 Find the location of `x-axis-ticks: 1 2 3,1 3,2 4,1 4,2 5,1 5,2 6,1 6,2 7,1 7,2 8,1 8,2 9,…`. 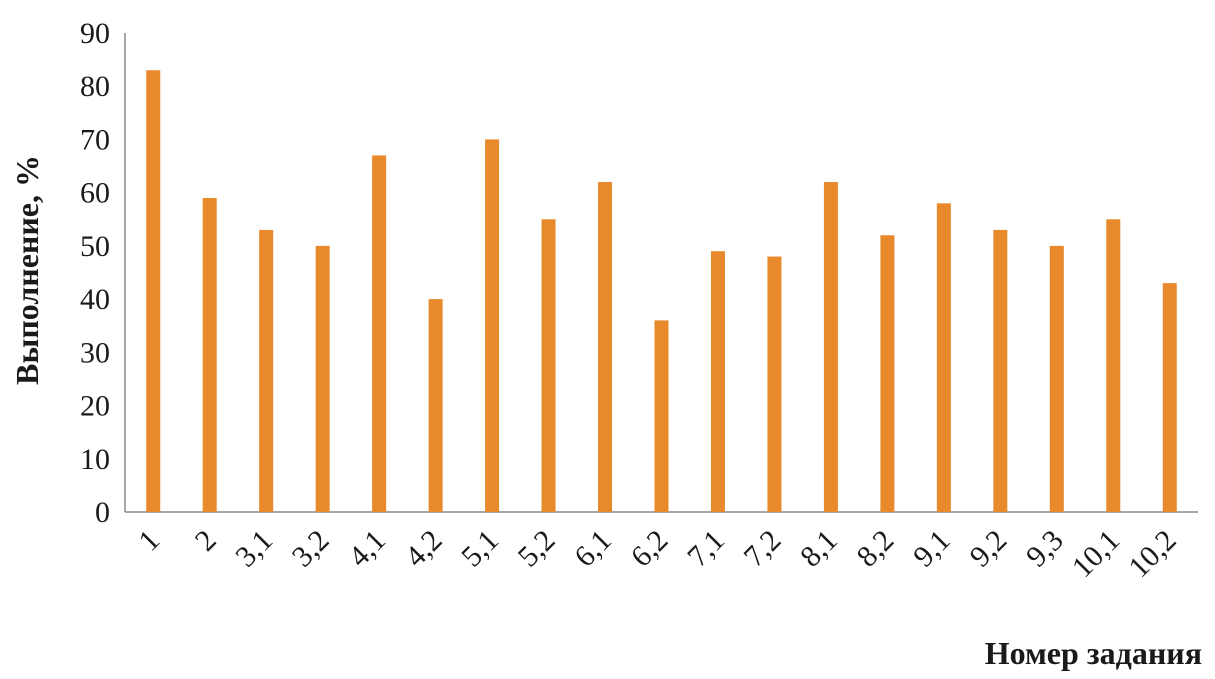

x-axis-ticks: 1 2 3,1 3,2 4,1 4,2 5,1 5,2 6,1 6,2 7,1 7,2 8,1 8,2 9,… is located at coordinates (657, 554).